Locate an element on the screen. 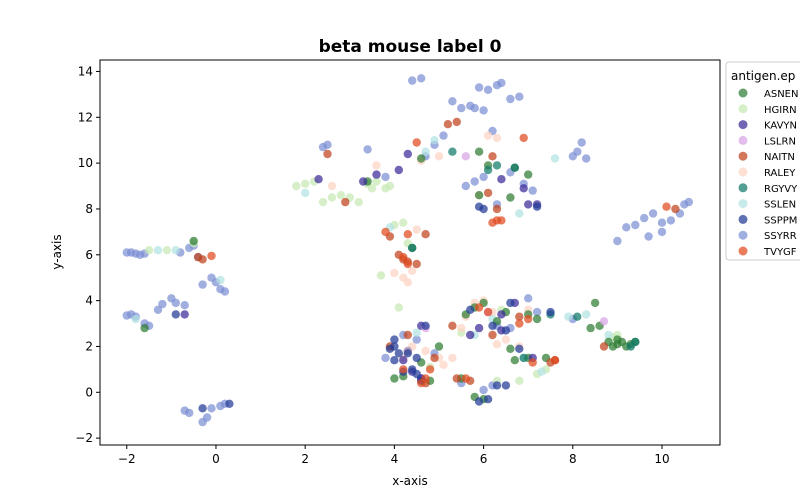  legend-label: KAVYN is located at coordinates (780, 126).